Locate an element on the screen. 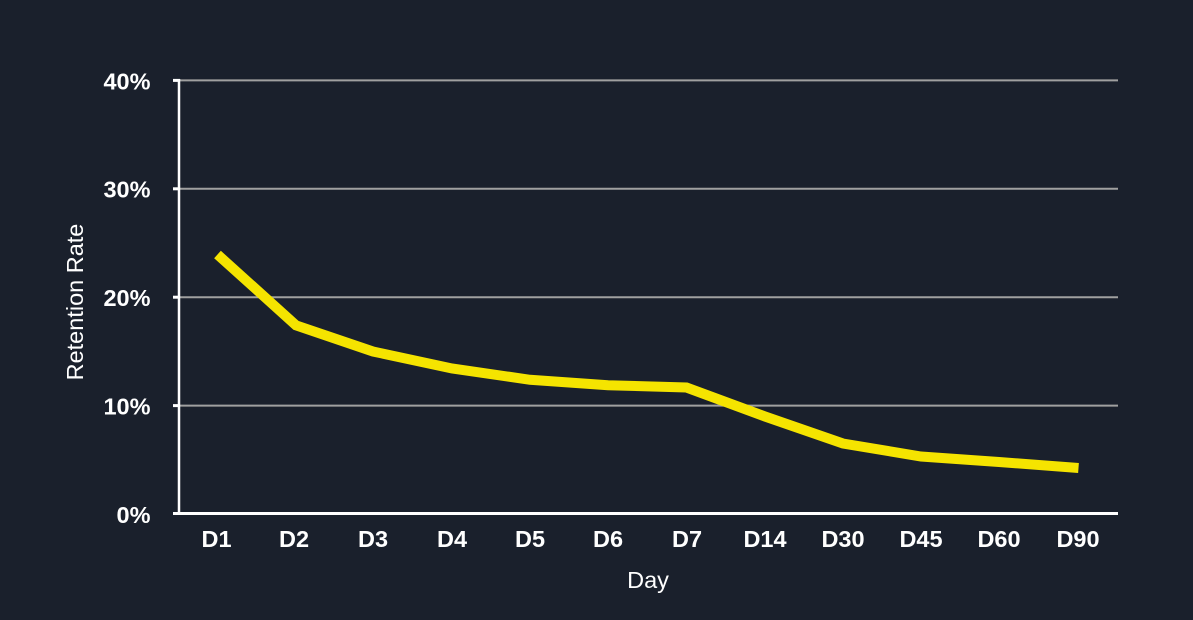  svg-text: D60 is located at coordinates (998, 539).